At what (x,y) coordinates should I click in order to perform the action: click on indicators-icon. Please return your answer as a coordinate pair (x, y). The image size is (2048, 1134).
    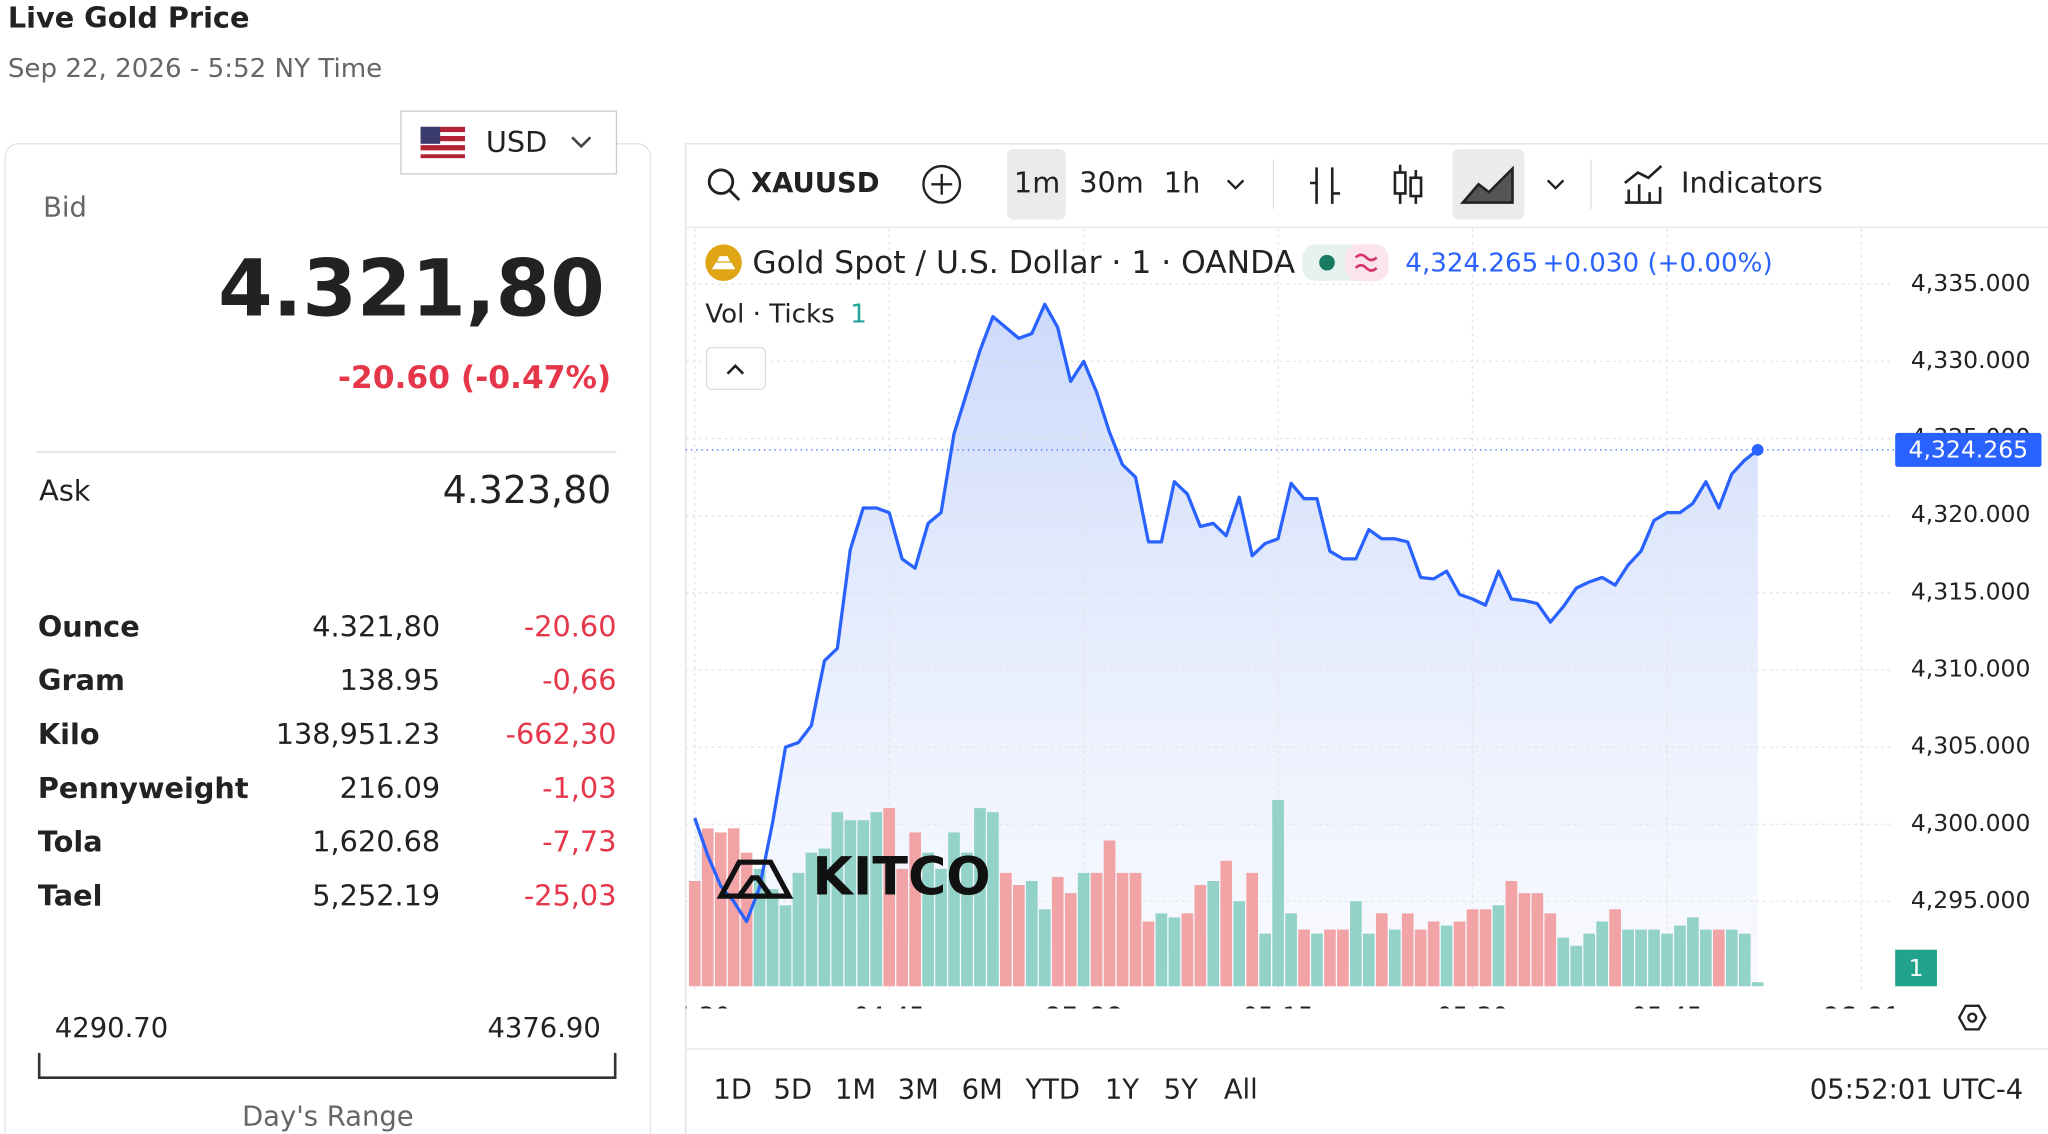
    Looking at the image, I should click on (1643, 184).